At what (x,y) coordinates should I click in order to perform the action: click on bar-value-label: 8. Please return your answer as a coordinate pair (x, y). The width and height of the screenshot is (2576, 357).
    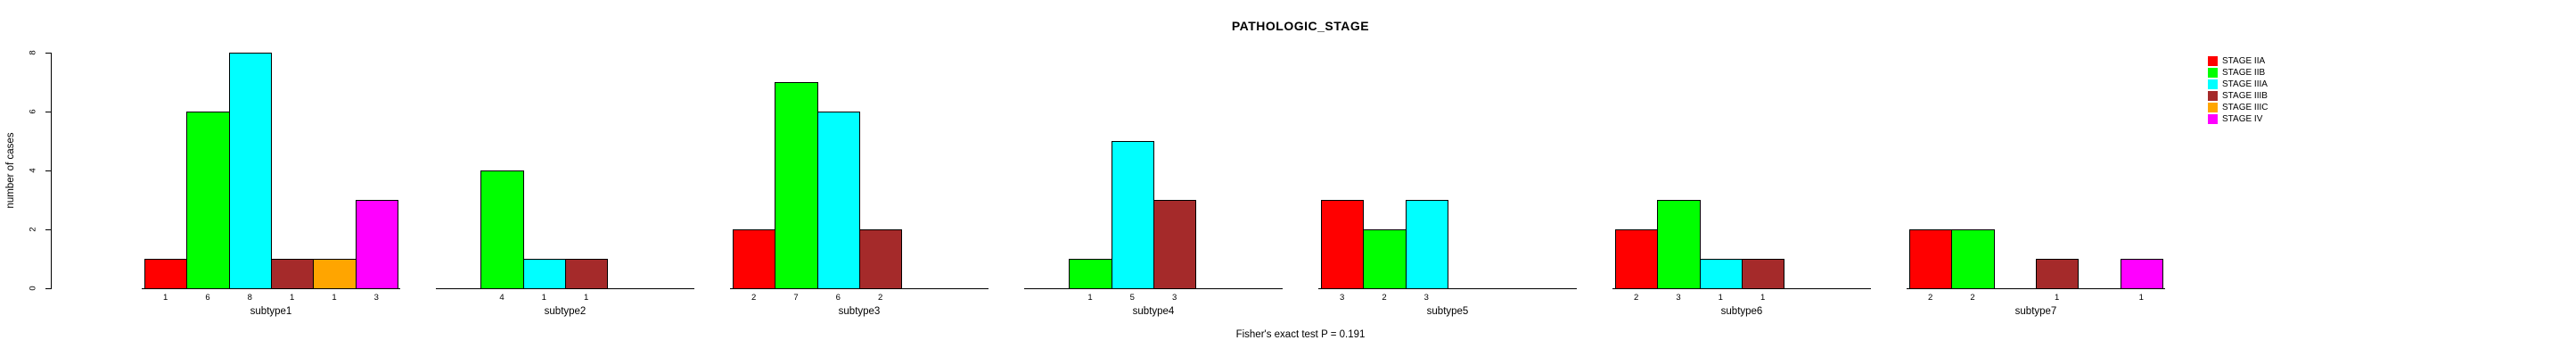
    Looking at the image, I should click on (249, 298).